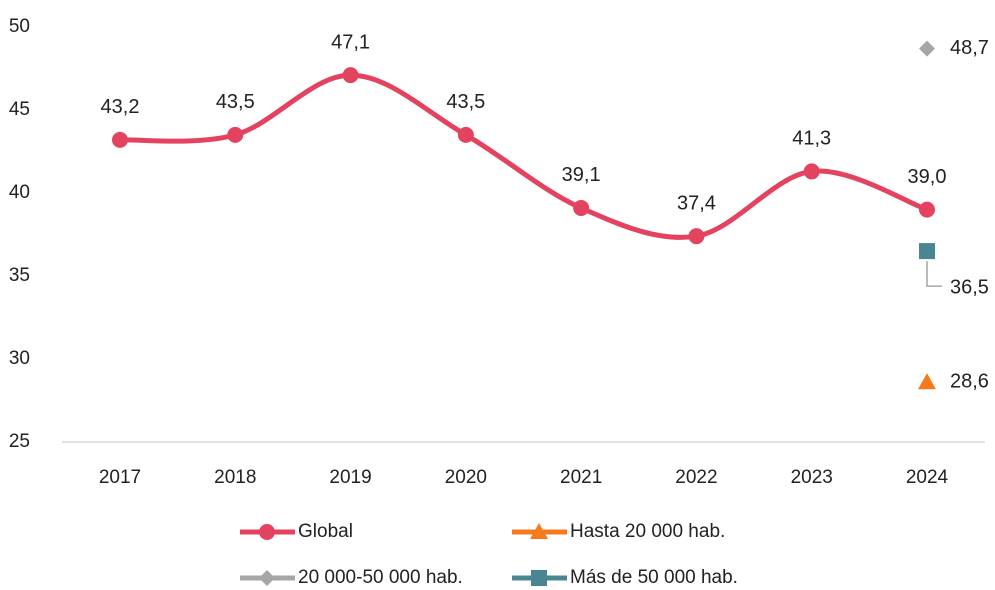  Describe the element at coordinates (120, 477) in the screenshot. I see `x-tick-label: 2017` at that location.